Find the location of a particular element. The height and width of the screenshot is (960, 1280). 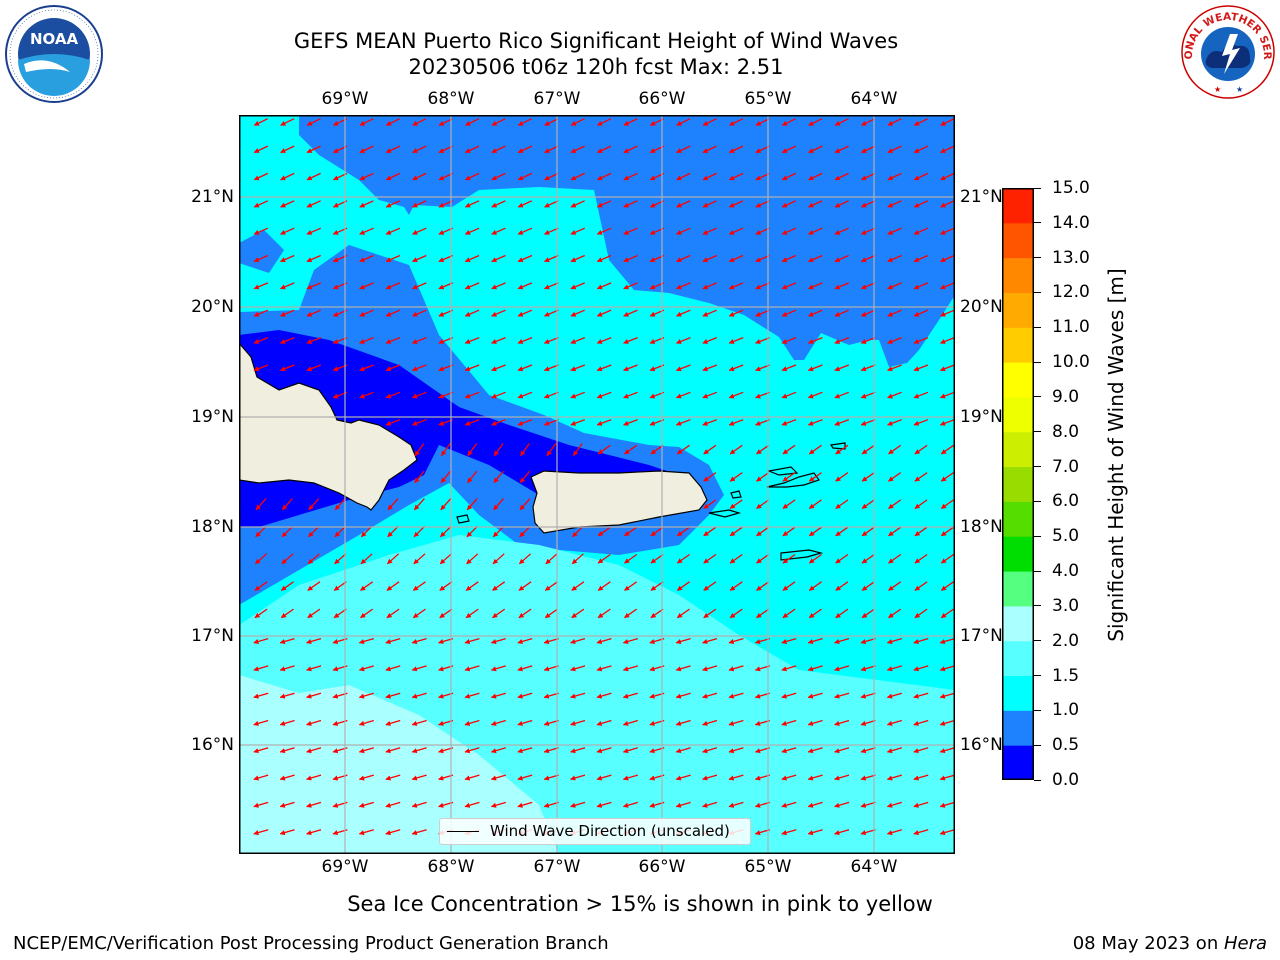

lat-label-right: 19°N is located at coordinates (981, 417).